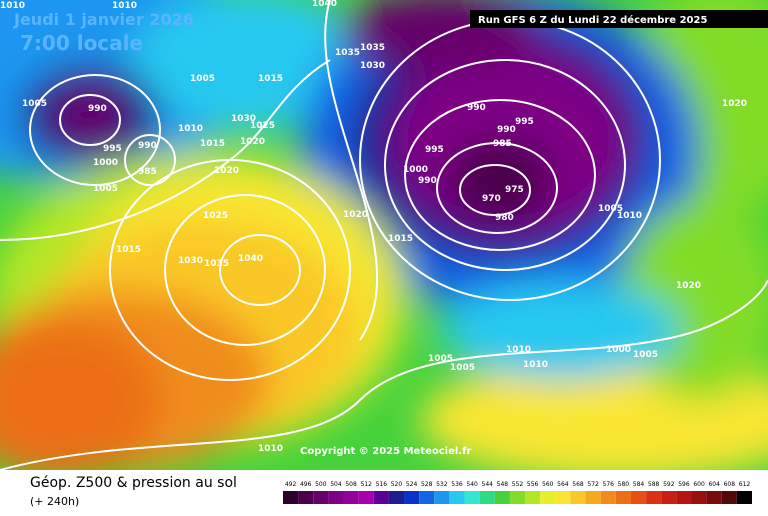 The height and width of the screenshot is (516, 768). Describe the element at coordinates (548, 484) in the screenshot. I see `legend-label: 560` at that location.